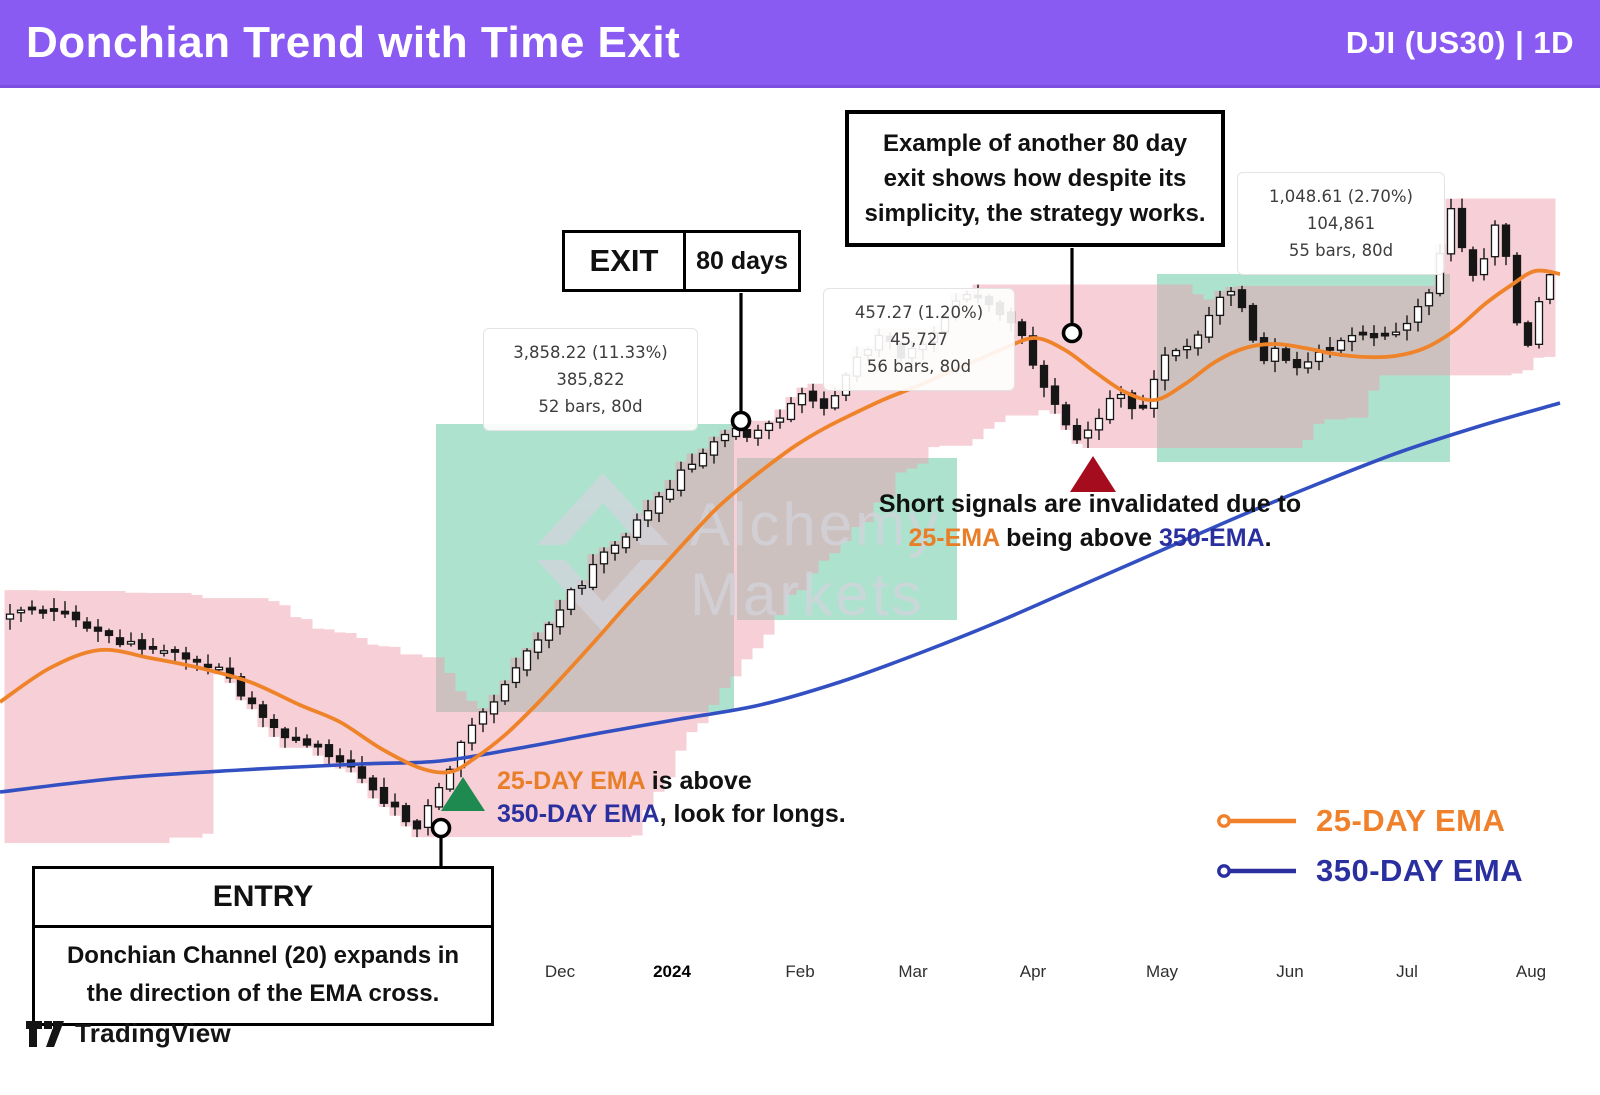  I want to click on tradingview-brand: TradingView, so click(128, 1033).